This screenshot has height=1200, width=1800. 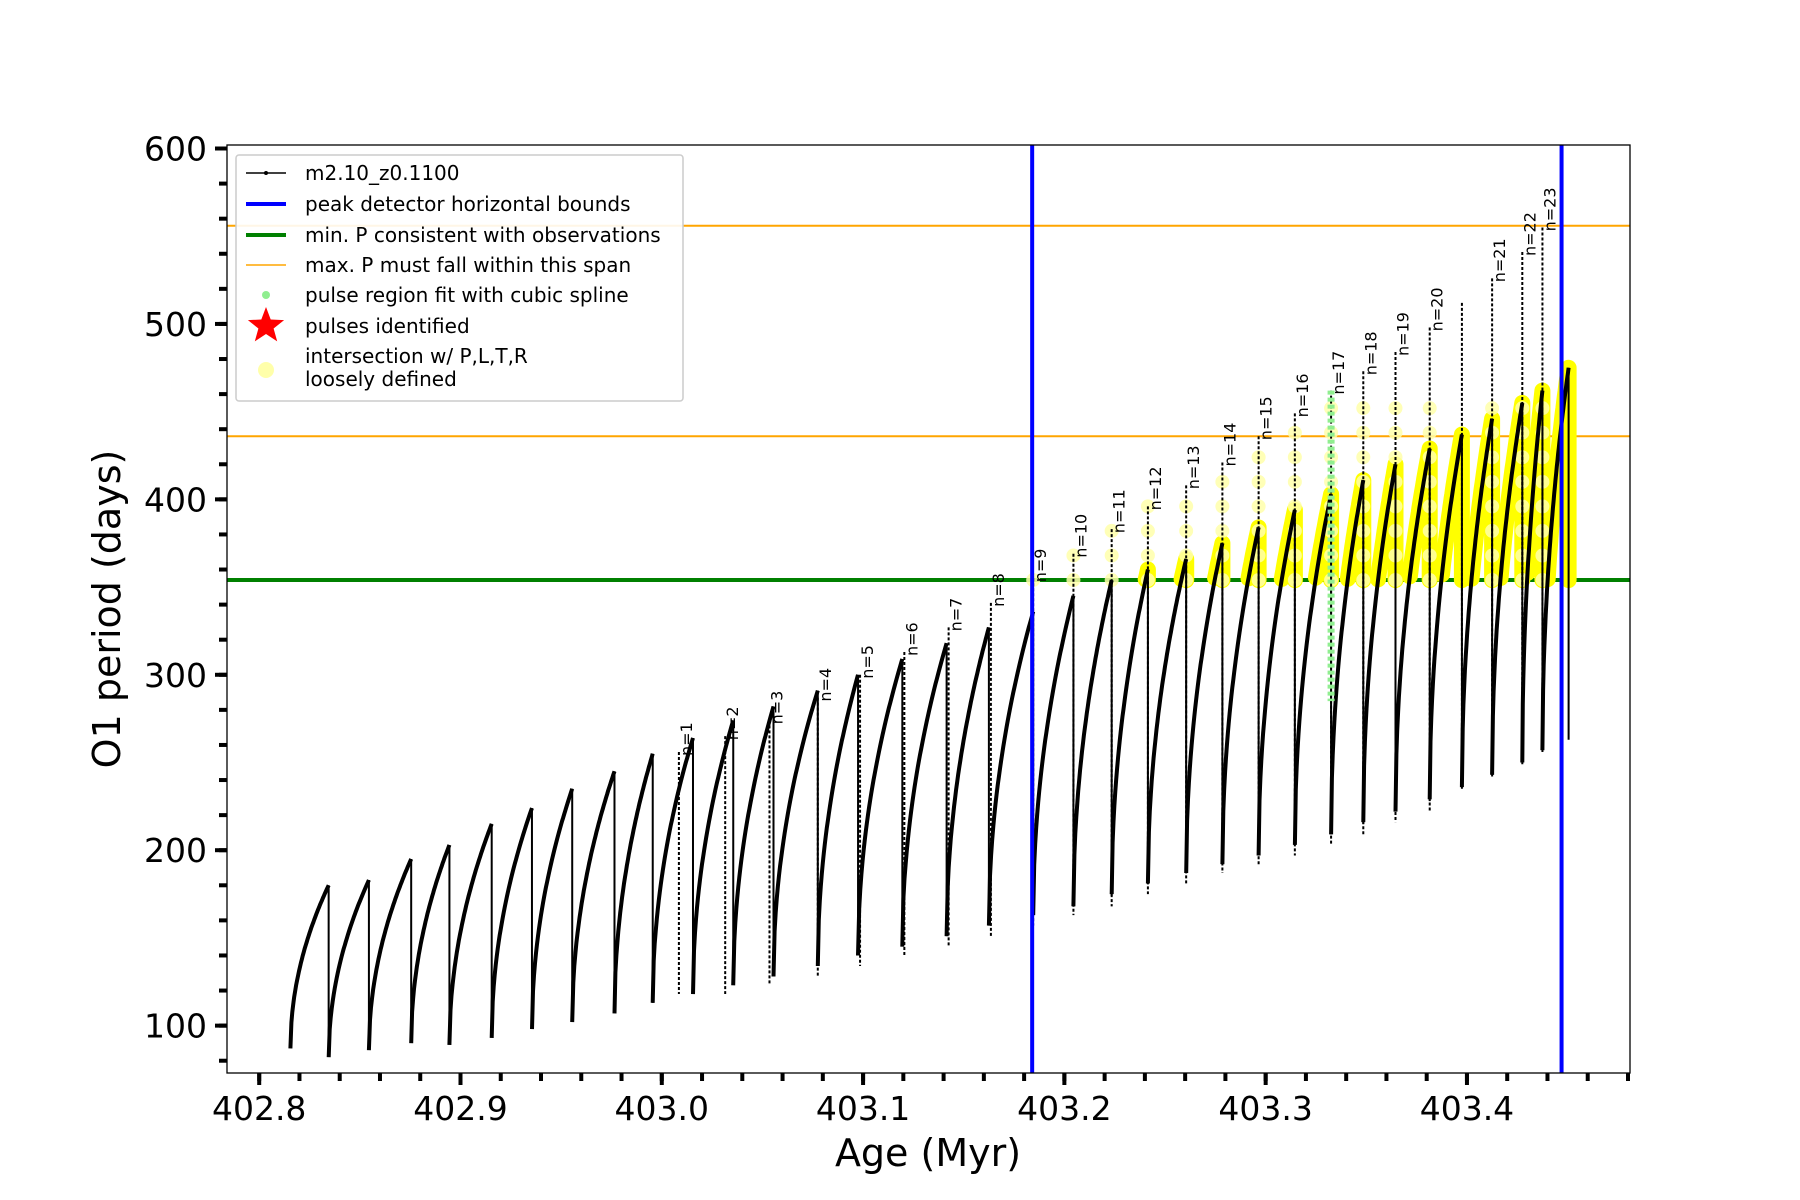 What do you see at coordinates (1064, 1108) in the screenshot?
I see `x-tick-label: 403.2` at bounding box center [1064, 1108].